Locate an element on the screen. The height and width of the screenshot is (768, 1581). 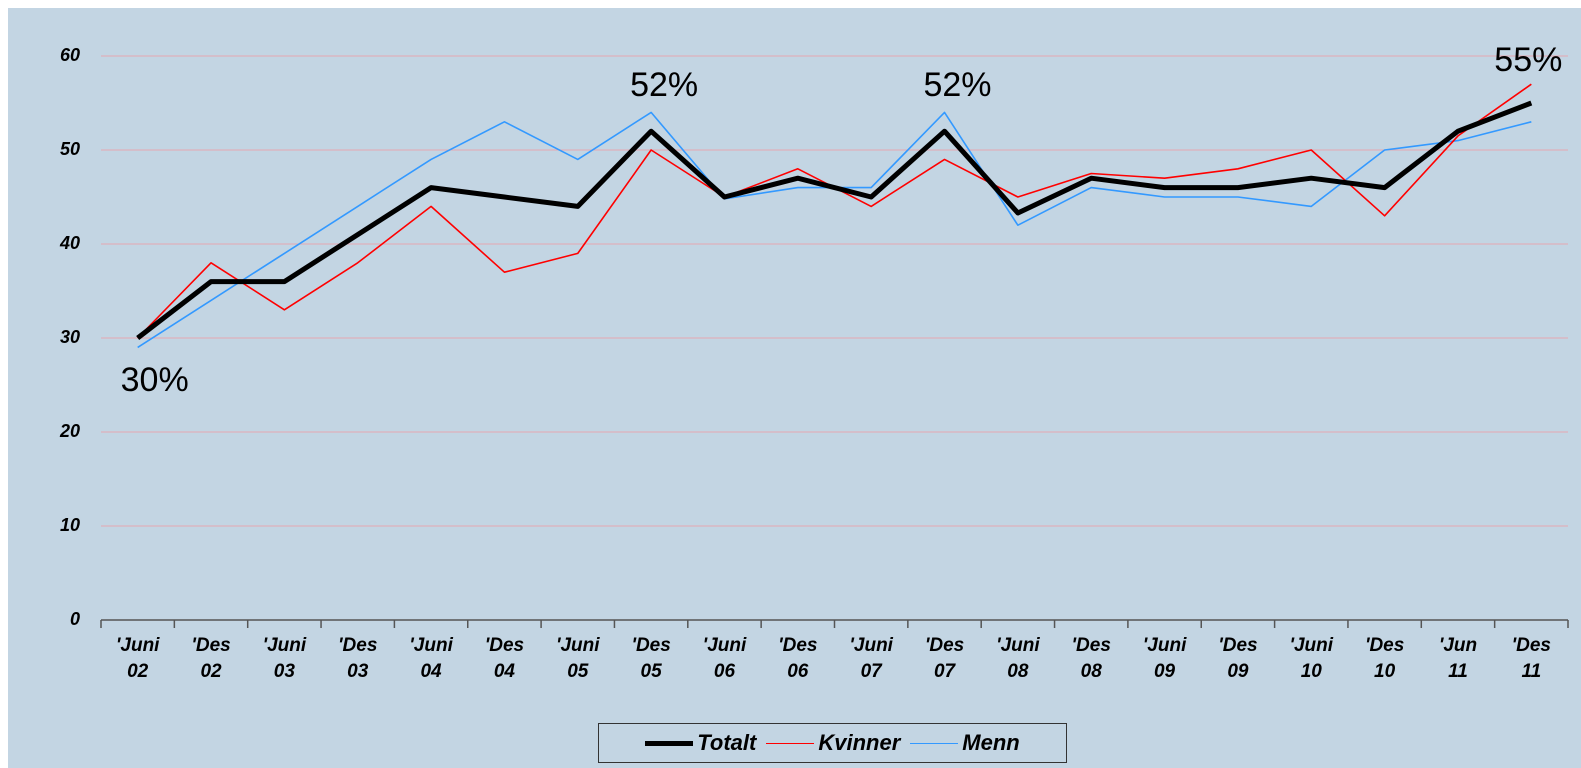
x-tick-label: 'Des 04 is located at coordinates (504, 658).